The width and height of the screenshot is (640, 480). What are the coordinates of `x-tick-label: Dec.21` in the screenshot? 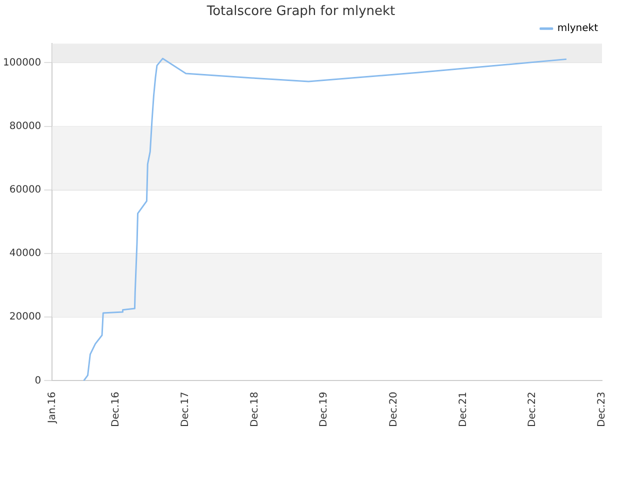 It's located at (463, 410).